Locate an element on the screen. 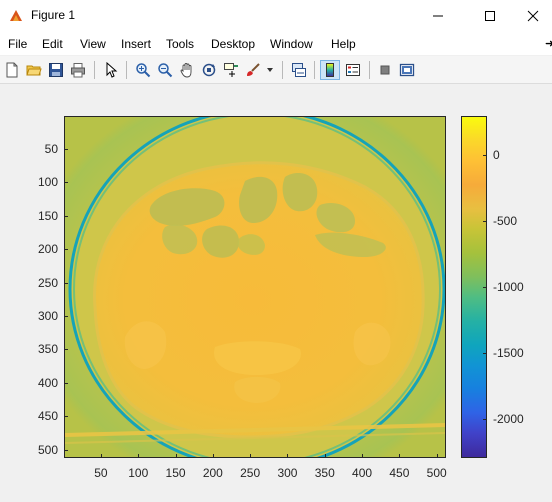 The width and height of the screenshot is (552, 502). new-figure-button is located at coordinates (12, 70).